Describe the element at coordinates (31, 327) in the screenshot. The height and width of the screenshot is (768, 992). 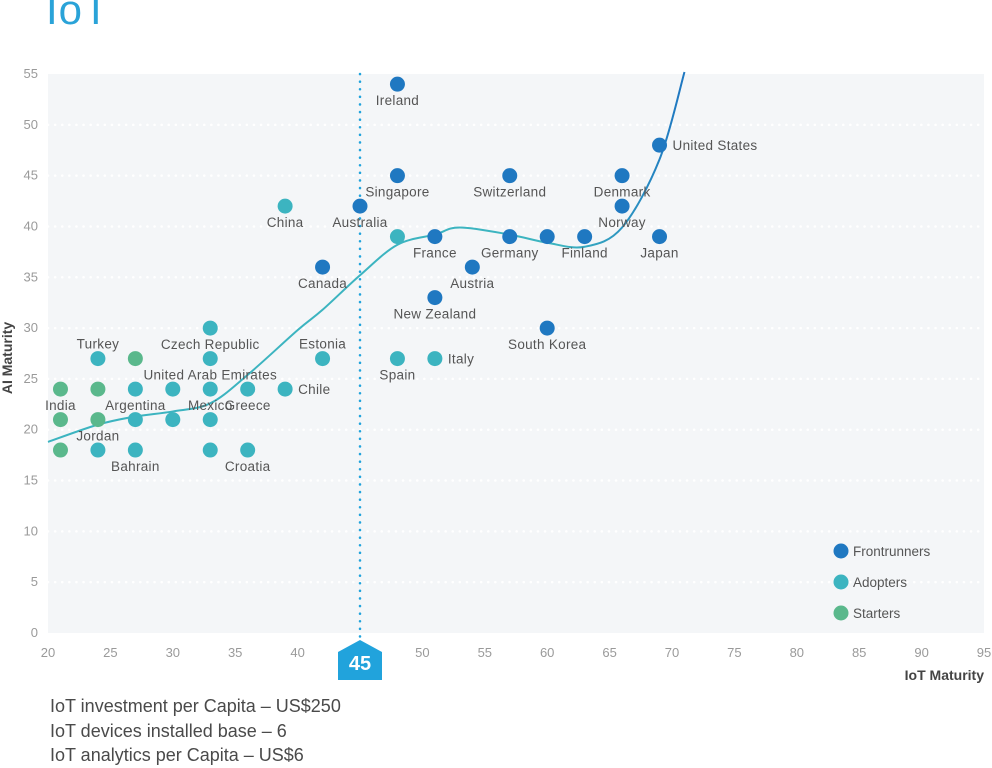
I see `y-tick-label: 30` at that location.